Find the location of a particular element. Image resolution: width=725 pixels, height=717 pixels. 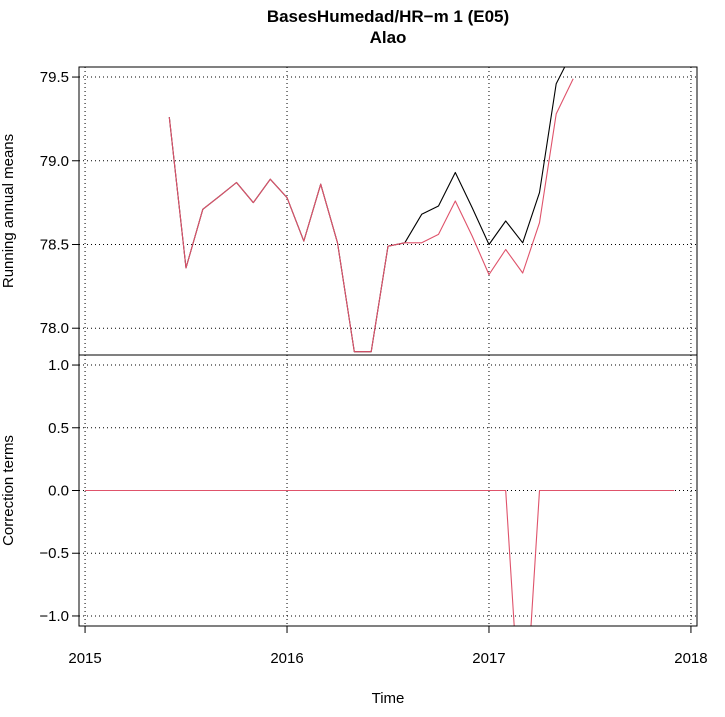

y-tick-label: 78.0 is located at coordinates (54, 328).